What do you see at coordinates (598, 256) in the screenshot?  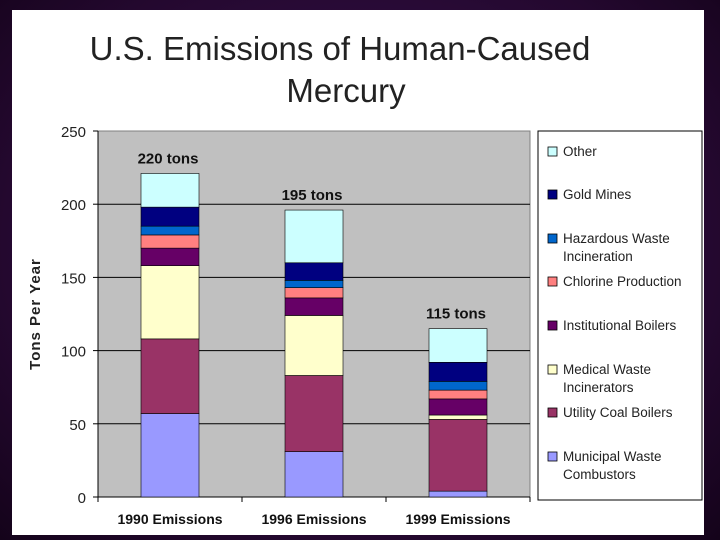 I see `legend-label: Incineration` at bounding box center [598, 256].